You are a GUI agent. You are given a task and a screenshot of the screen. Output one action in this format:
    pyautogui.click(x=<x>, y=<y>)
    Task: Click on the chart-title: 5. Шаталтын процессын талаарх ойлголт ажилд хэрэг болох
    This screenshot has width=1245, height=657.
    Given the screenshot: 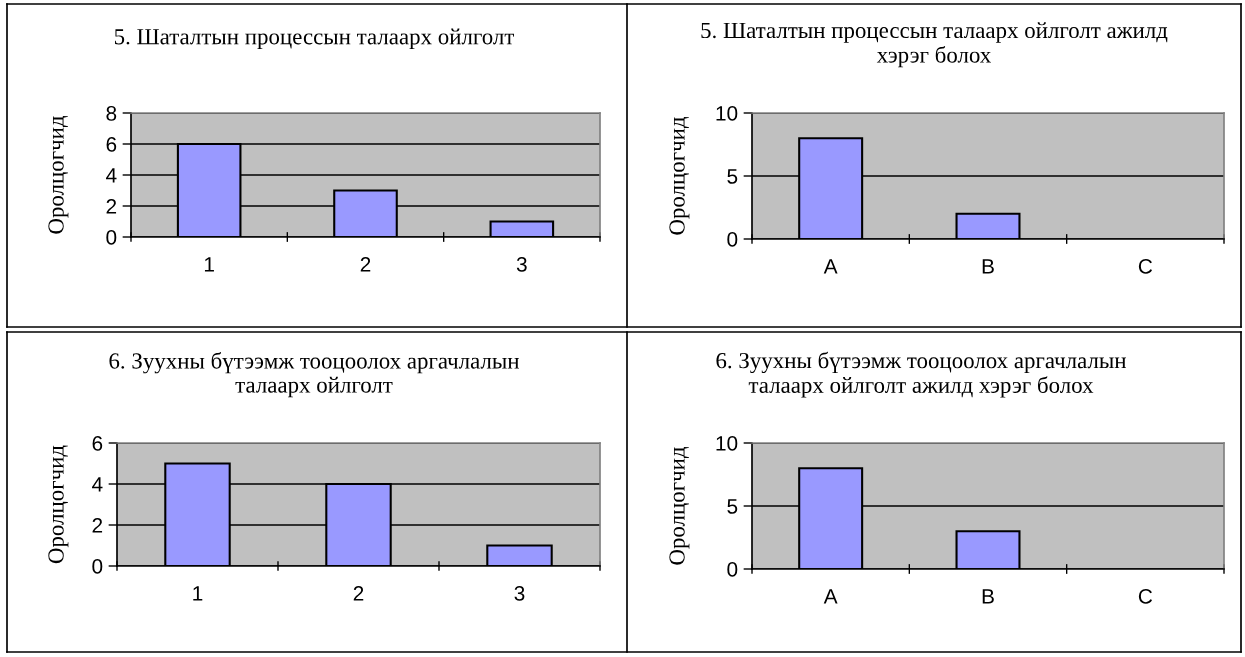 What is the action you would take?
    pyautogui.click(x=934, y=45)
    